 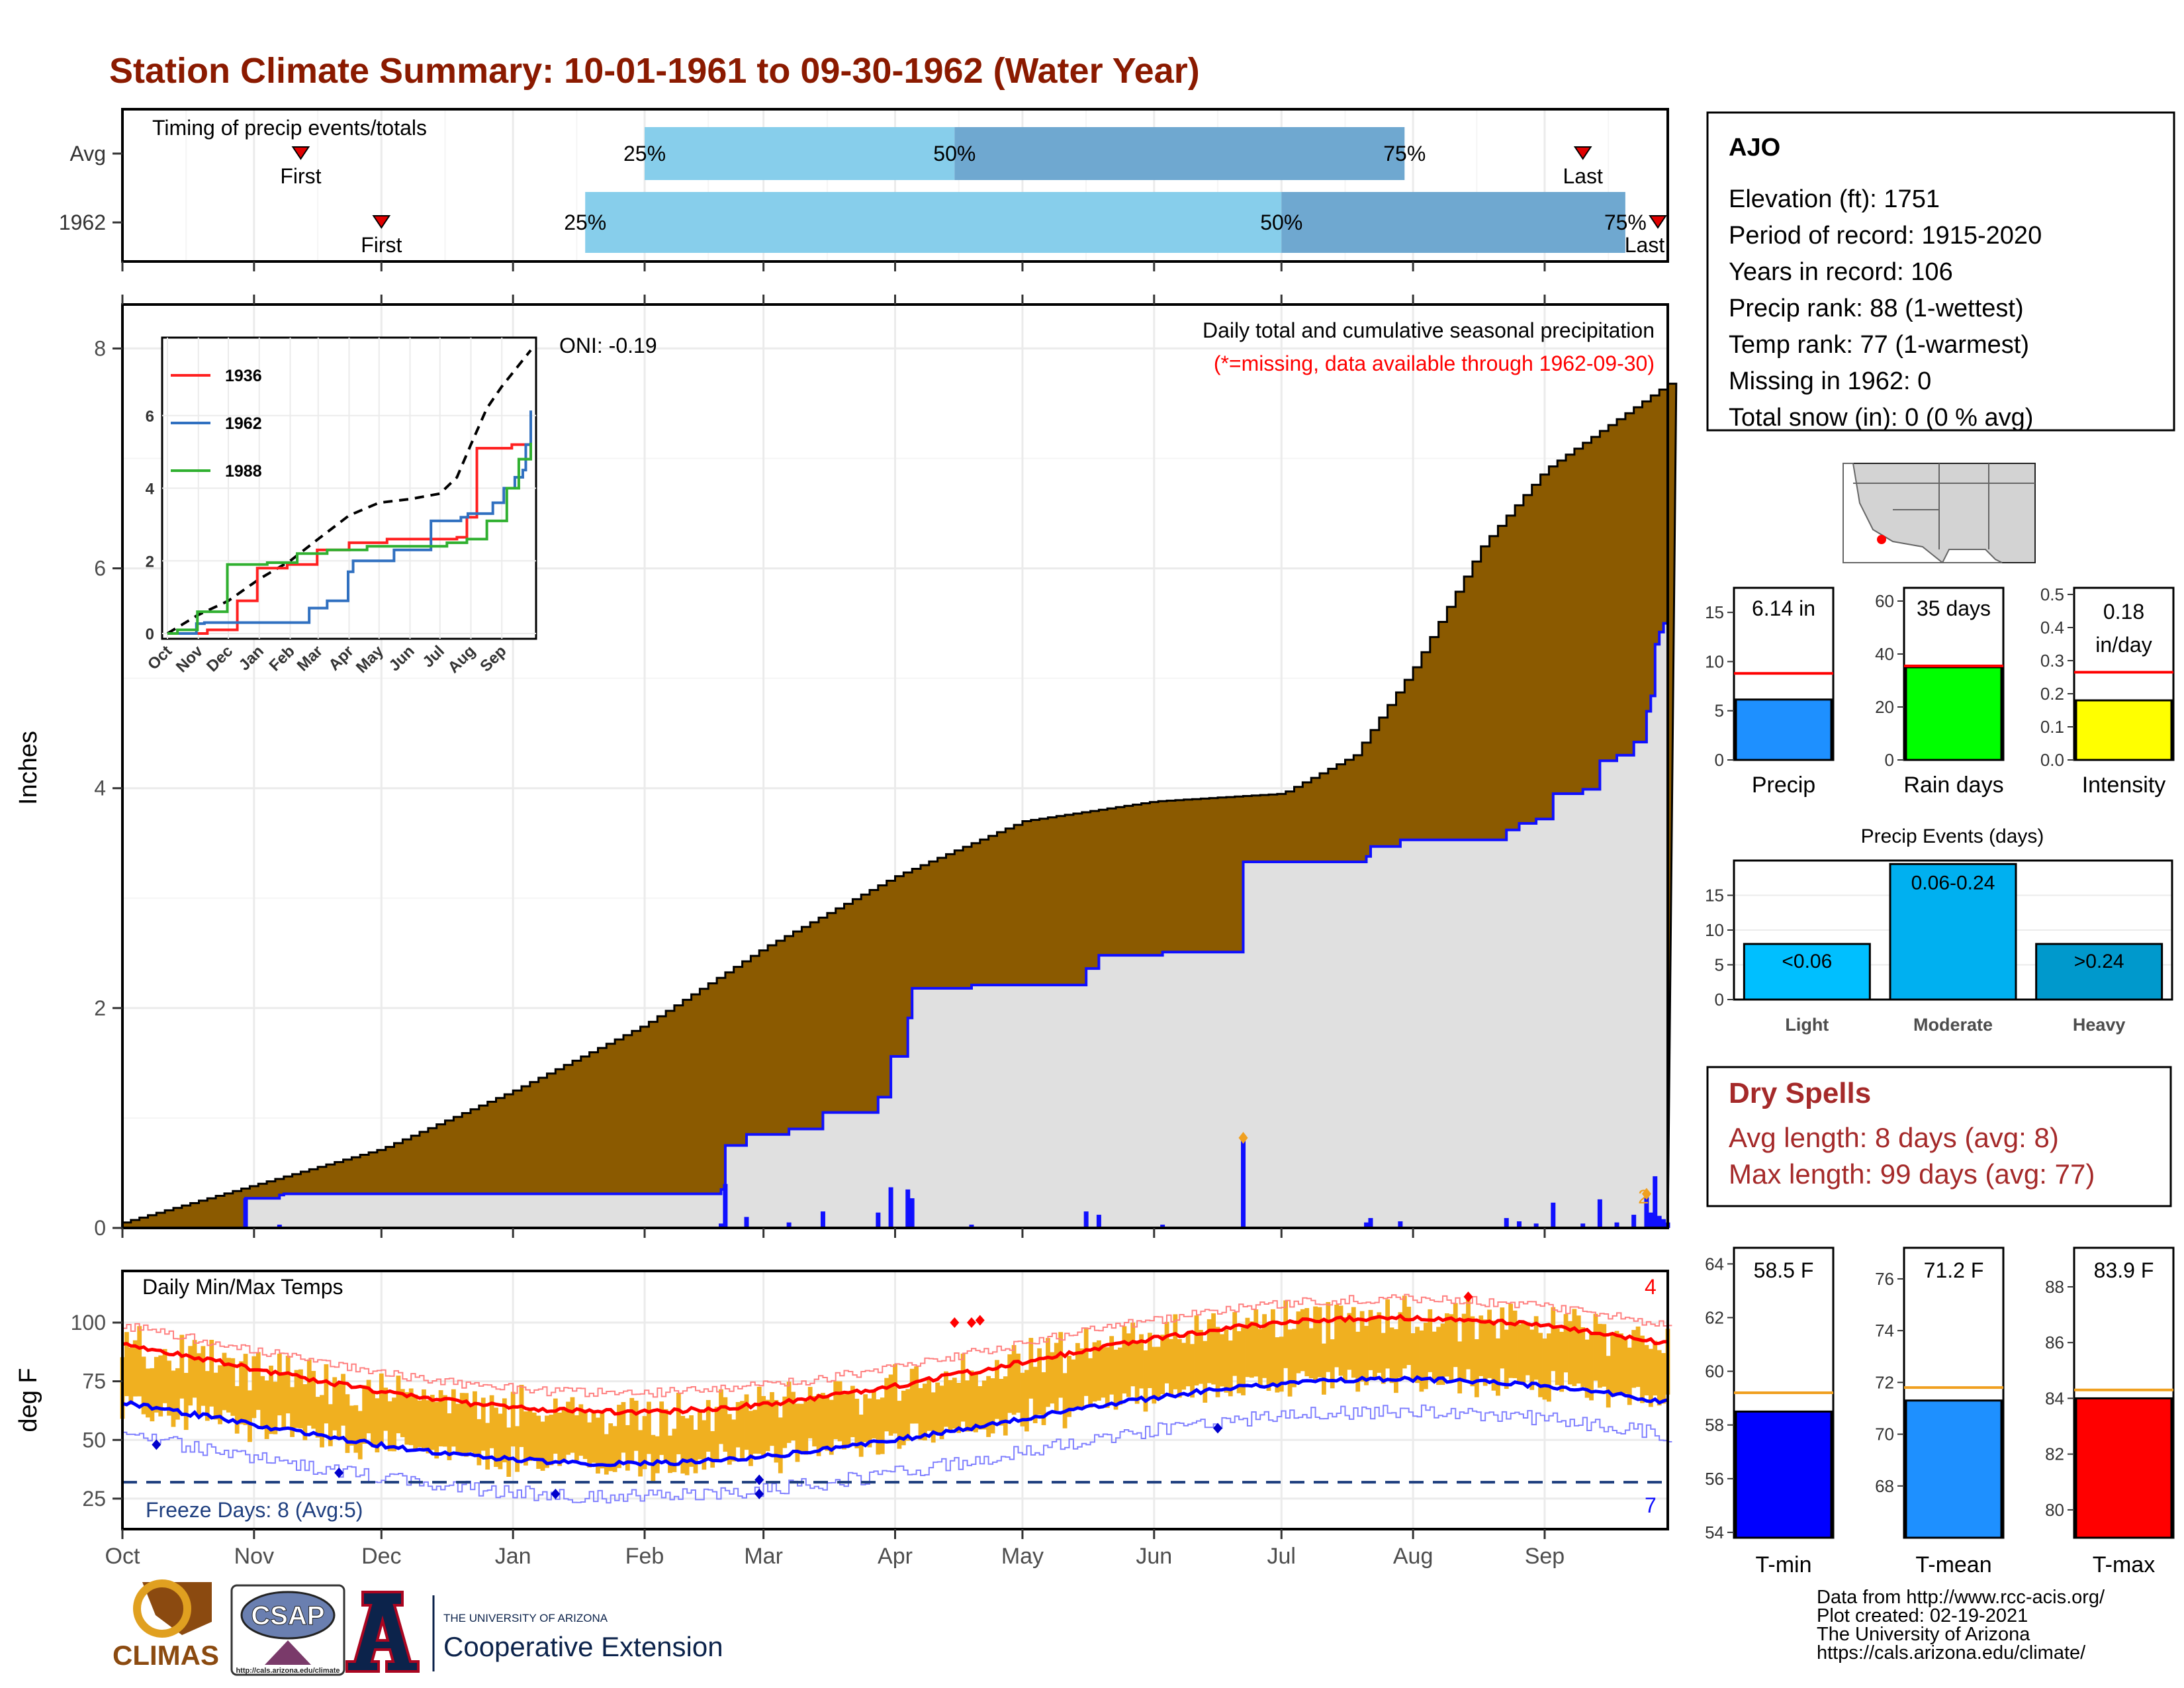 I want to click on map-mexico, so click(x=1972, y=556).